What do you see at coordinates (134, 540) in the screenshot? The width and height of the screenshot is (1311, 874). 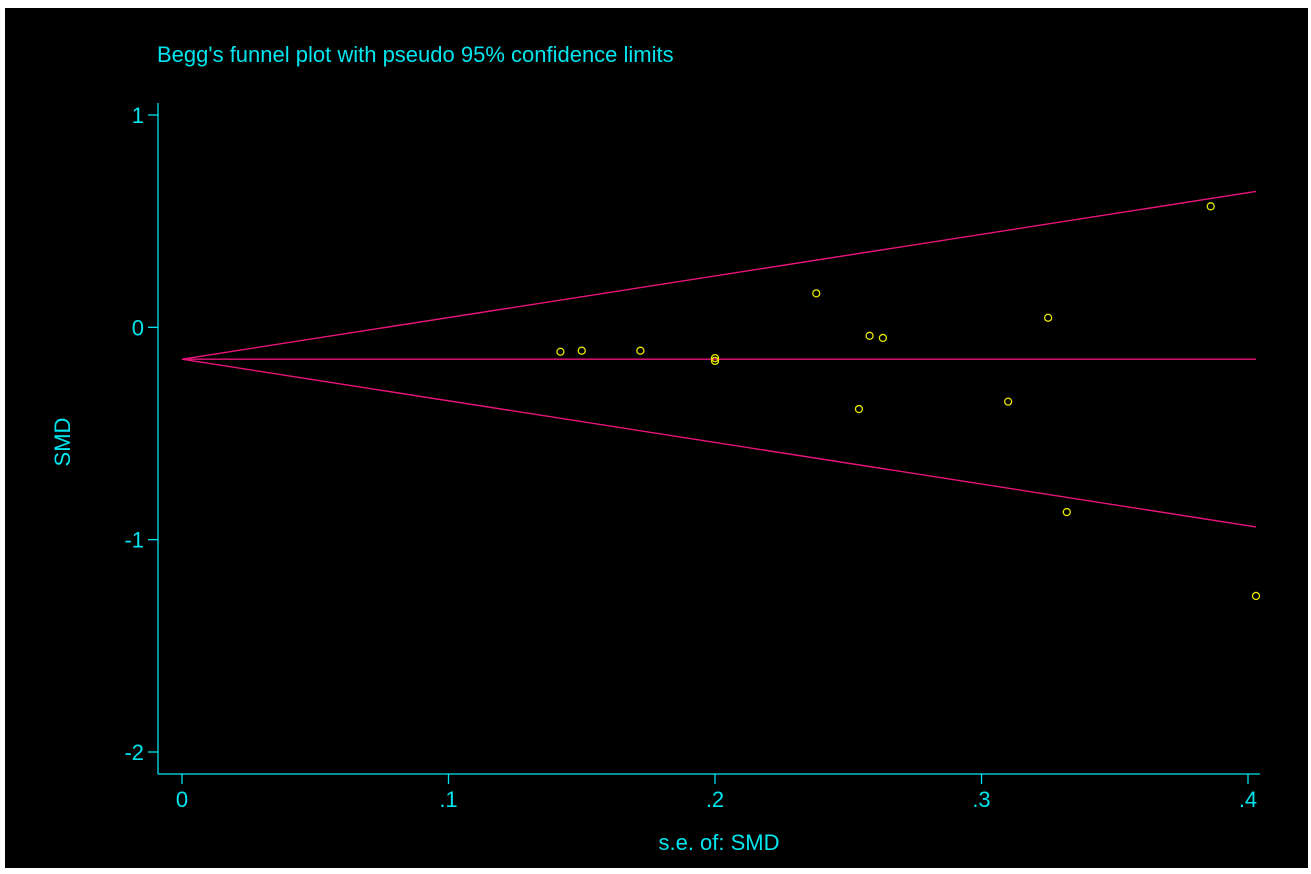 I see `y-tick-label: -1` at bounding box center [134, 540].